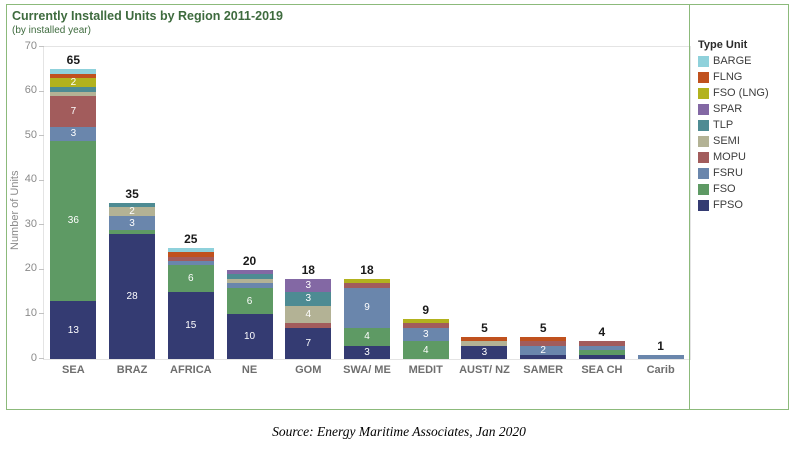 This screenshot has width=798, height=453. I want to click on legend-item: TLP, so click(742, 125).